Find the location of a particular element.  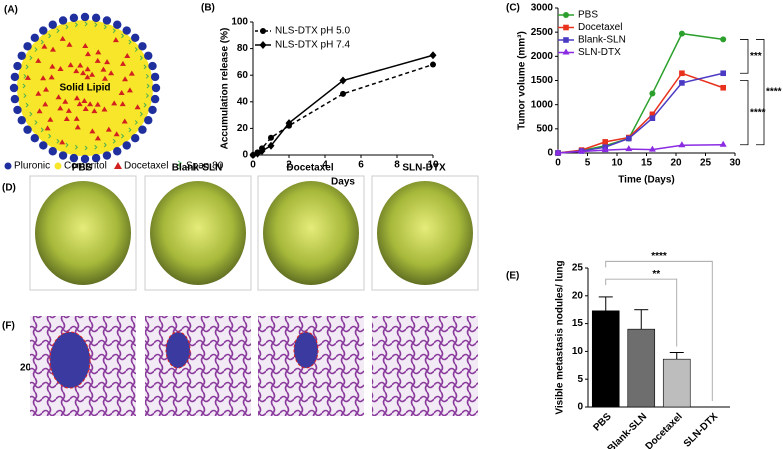

panel-label: (D) is located at coordinates (9, 188).